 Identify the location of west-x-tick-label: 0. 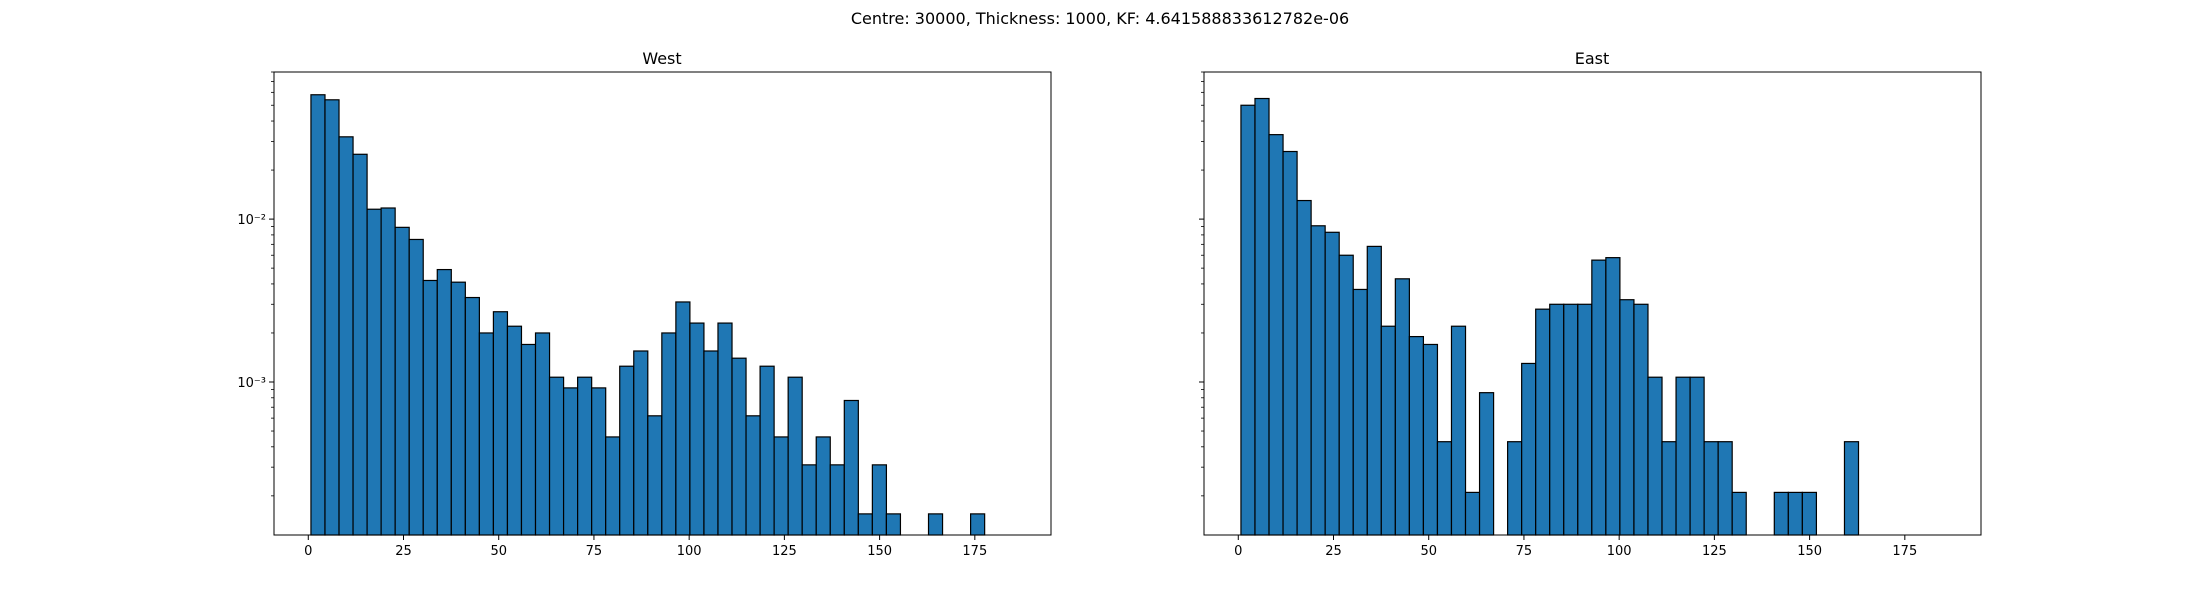
(308, 551).